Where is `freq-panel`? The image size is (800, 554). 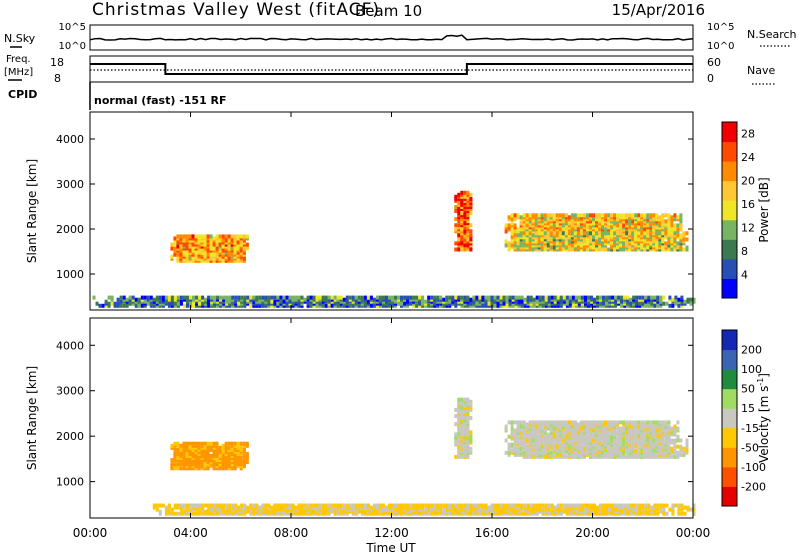
freq-panel is located at coordinates (391, 69).